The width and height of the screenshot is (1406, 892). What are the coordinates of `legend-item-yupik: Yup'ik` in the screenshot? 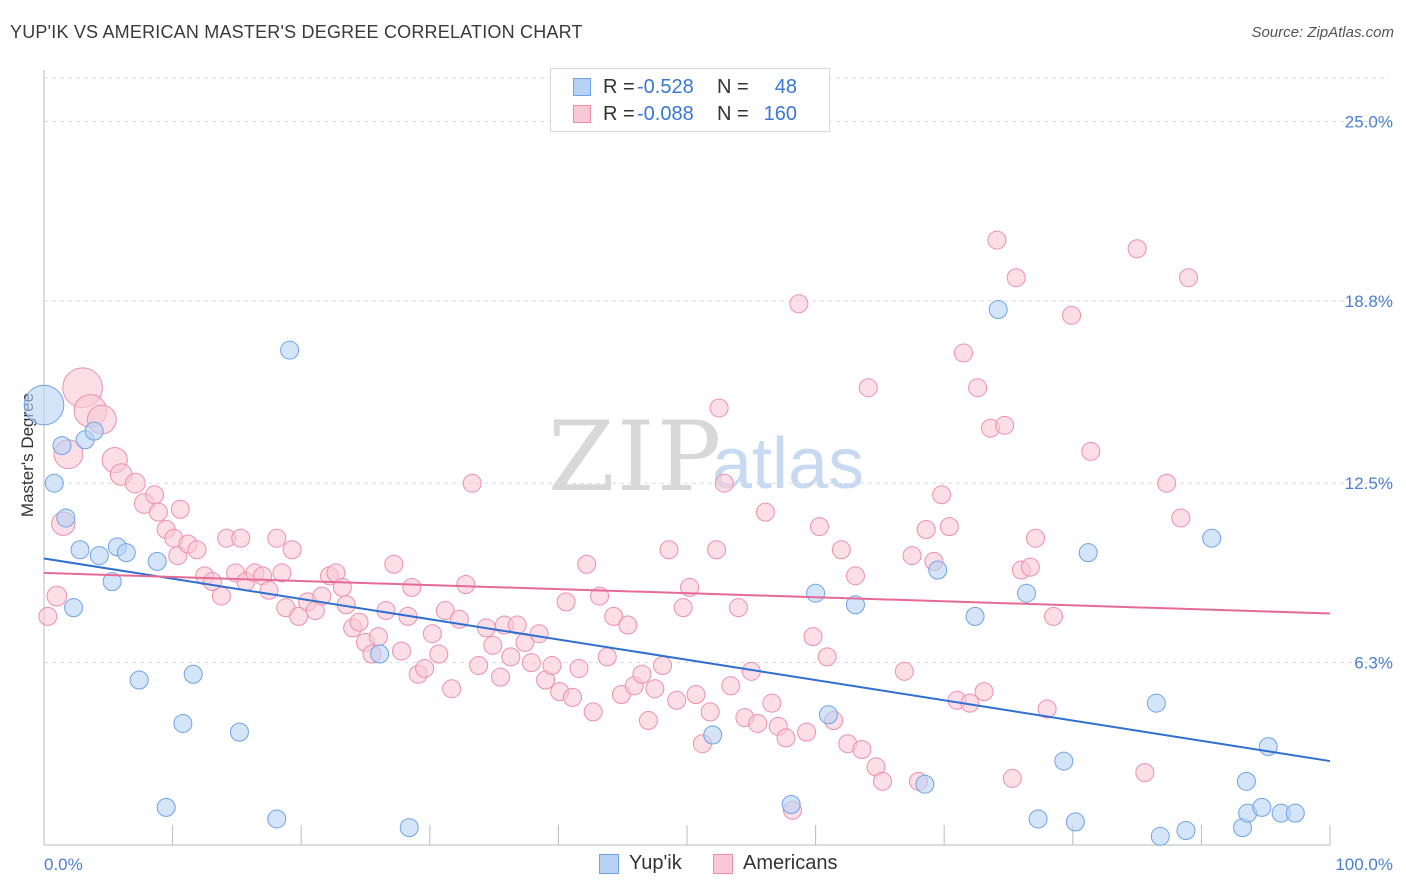 It's located at (640, 863).